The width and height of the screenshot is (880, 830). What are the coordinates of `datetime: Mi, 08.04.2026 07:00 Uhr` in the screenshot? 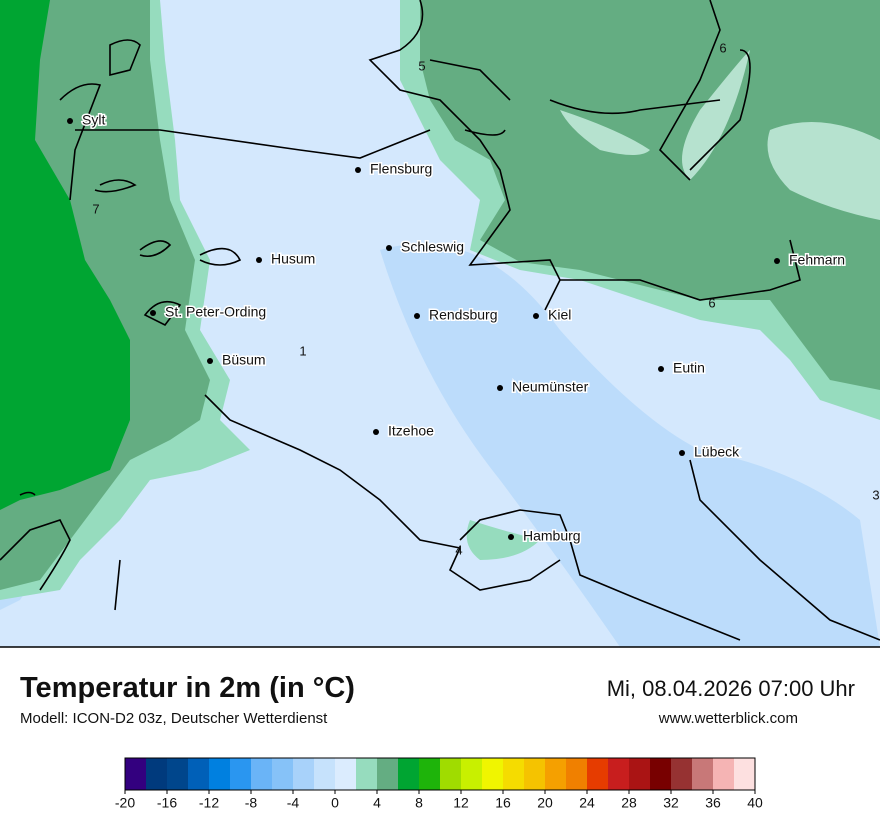 It's located at (730, 688).